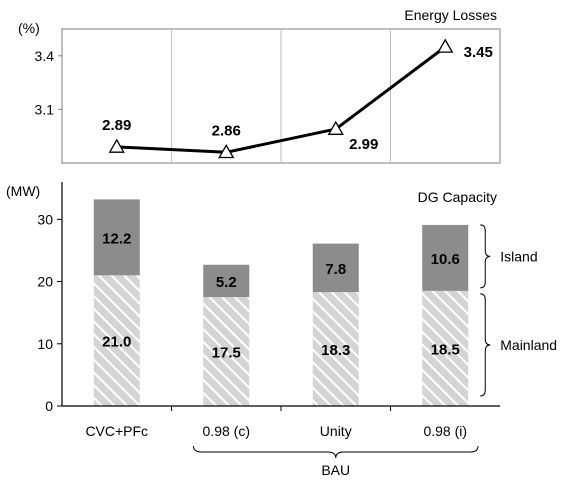 This screenshot has width=587, height=480. Describe the element at coordinates (116, 431) in the screenshot. I see `dg-capacity-xtick-label: CVC+PFc` at that location.